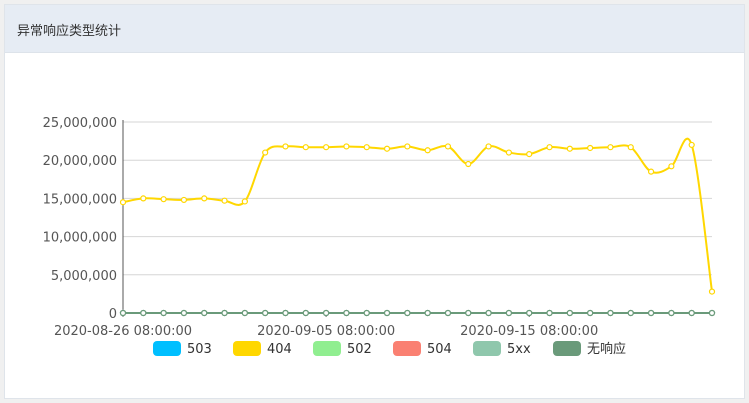 This screenshot has width=749, height=403. What do you see at coordinates (359, 349) in the screenshot?
I see `legend-label: 502` at bounding box center [359, 349].